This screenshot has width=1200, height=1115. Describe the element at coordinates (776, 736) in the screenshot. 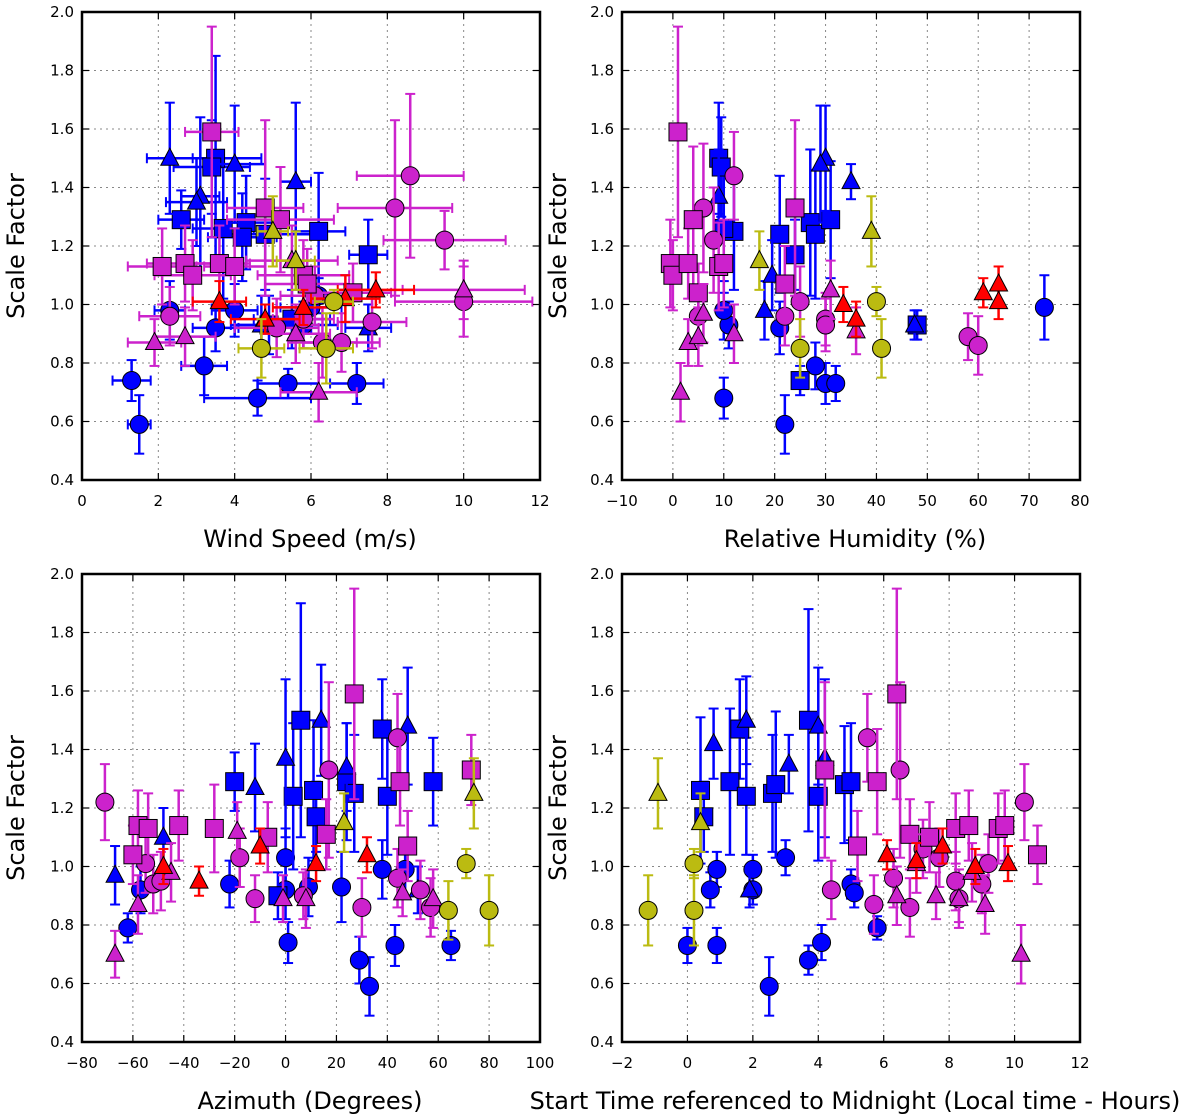

I see `series-blue-squares` at that location.